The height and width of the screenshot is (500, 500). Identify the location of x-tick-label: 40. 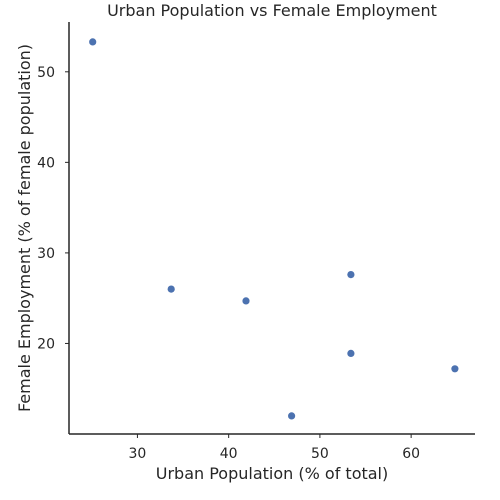
(229, 454).